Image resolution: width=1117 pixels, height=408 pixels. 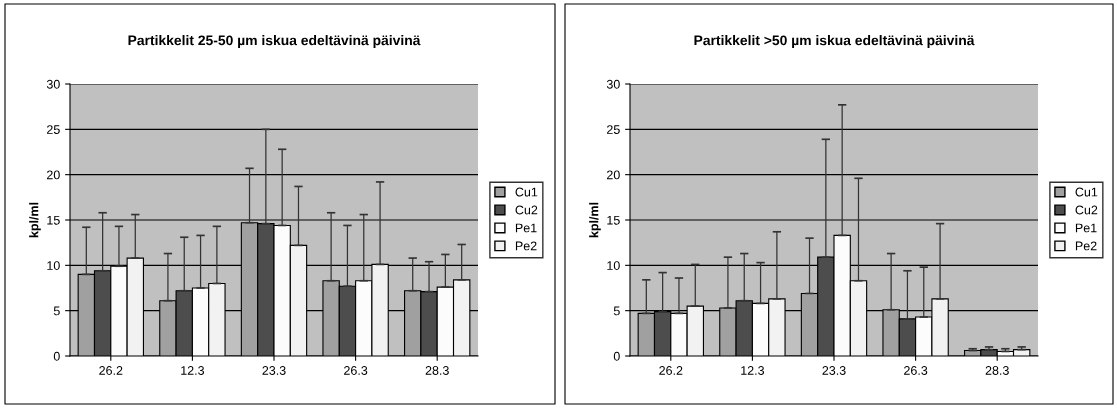 What do you see at coordinates (834, 41) in the screenshot?
I see `chart-title: Partikkelit >50 µm iskua edeltävinä päivinä` at bounding box center [834, 41].